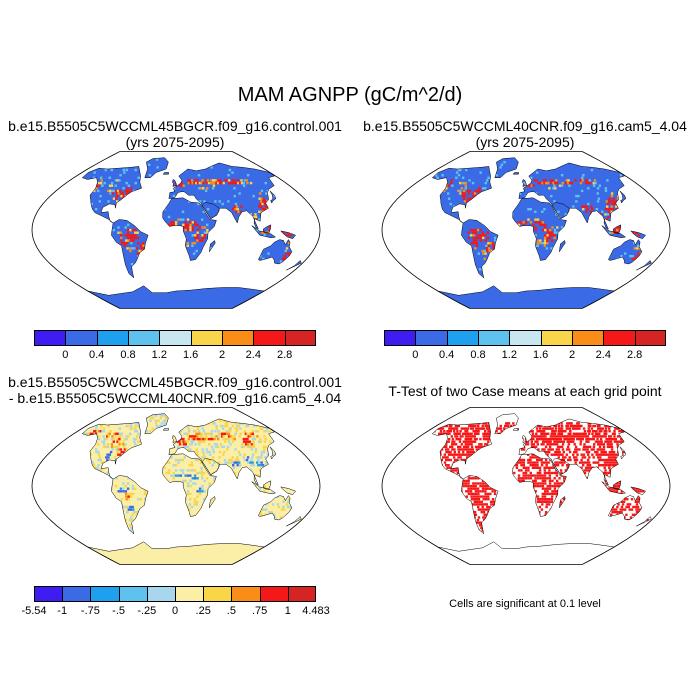 The image size is (700, 700). What do you see at coordinates (34, 611) in the screenshot?
I see `colorbar-label: -5.54` at bounding box center [34, 611].